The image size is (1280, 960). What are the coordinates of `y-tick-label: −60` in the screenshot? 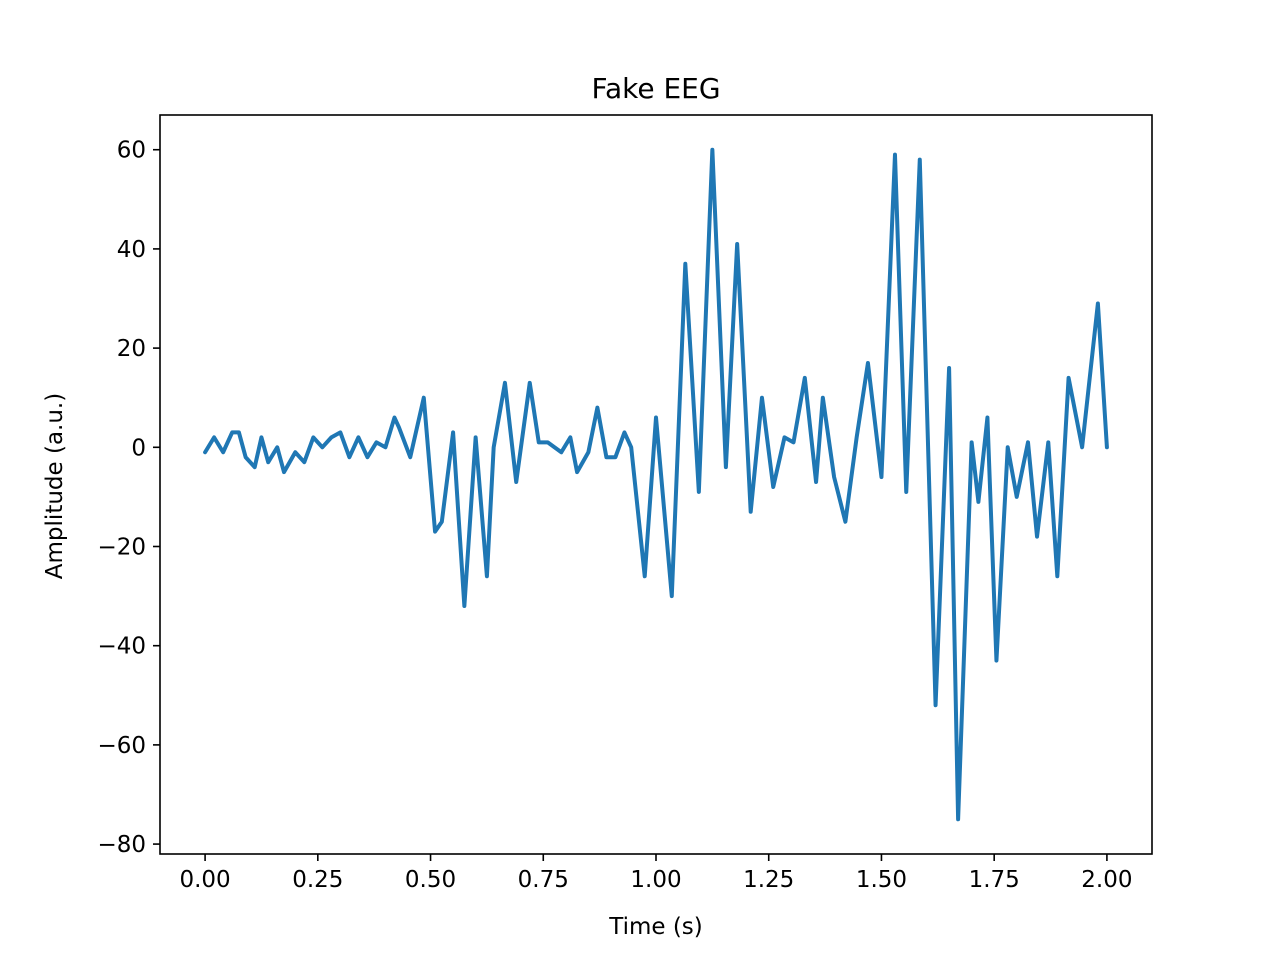 It's located at (121, 746).